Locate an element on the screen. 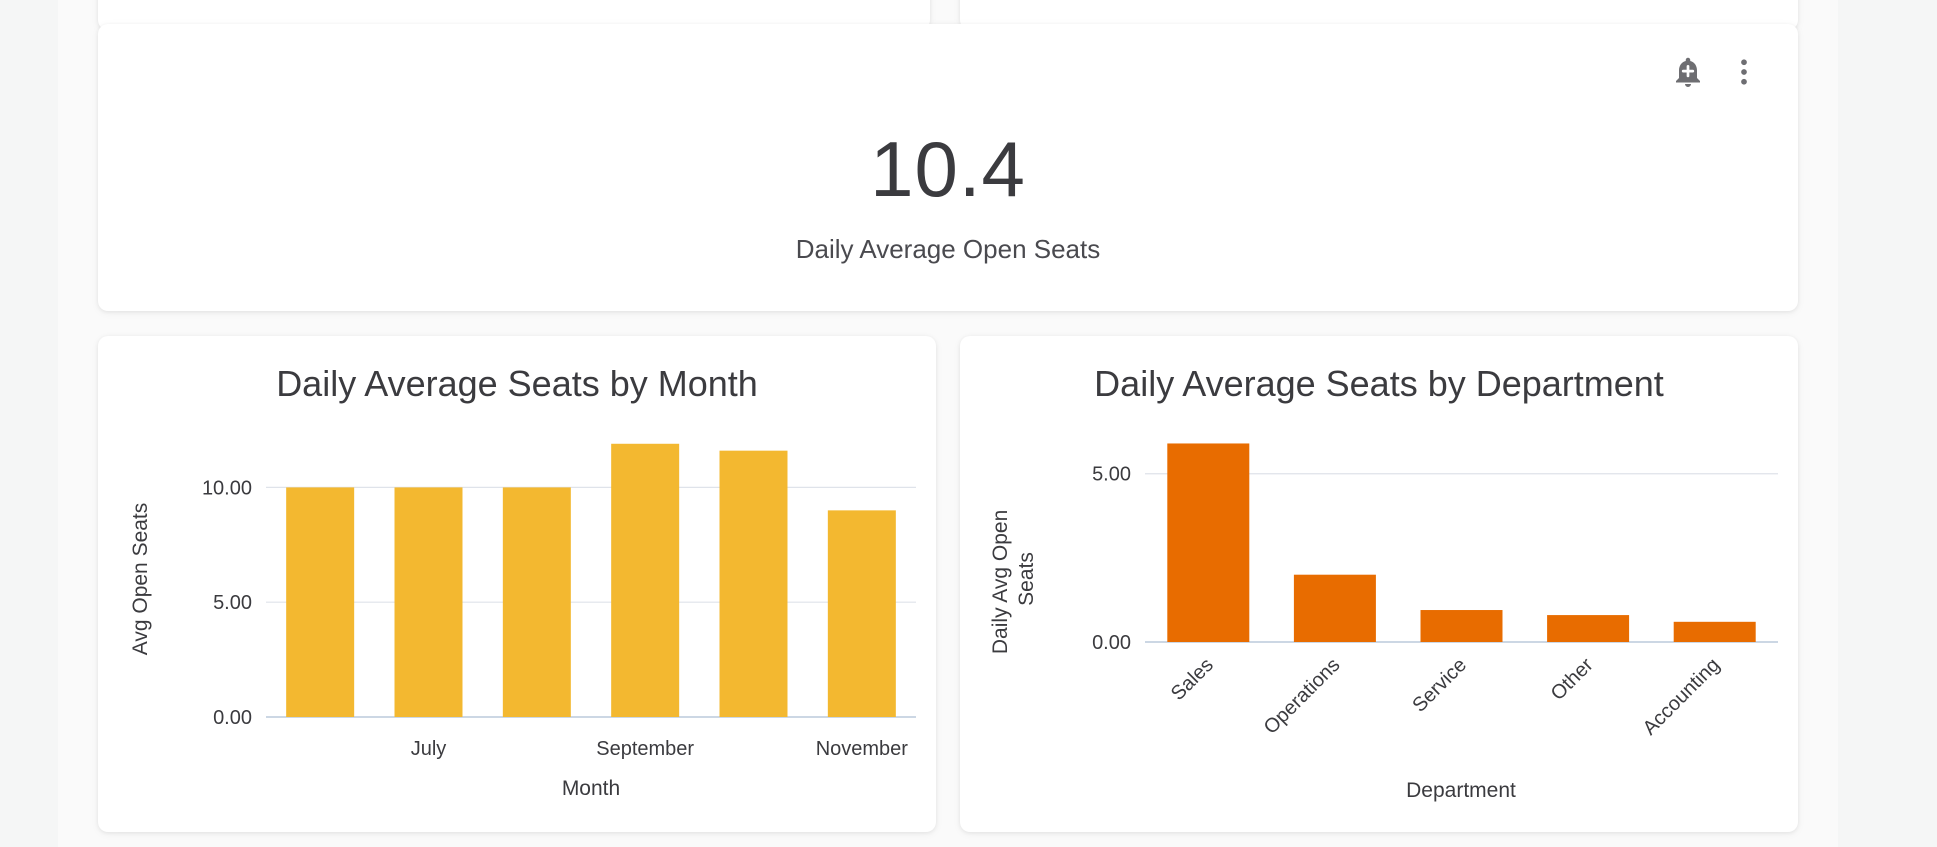  kpi-label: Daily Average Open Seats is located at coordinates (948, 249).